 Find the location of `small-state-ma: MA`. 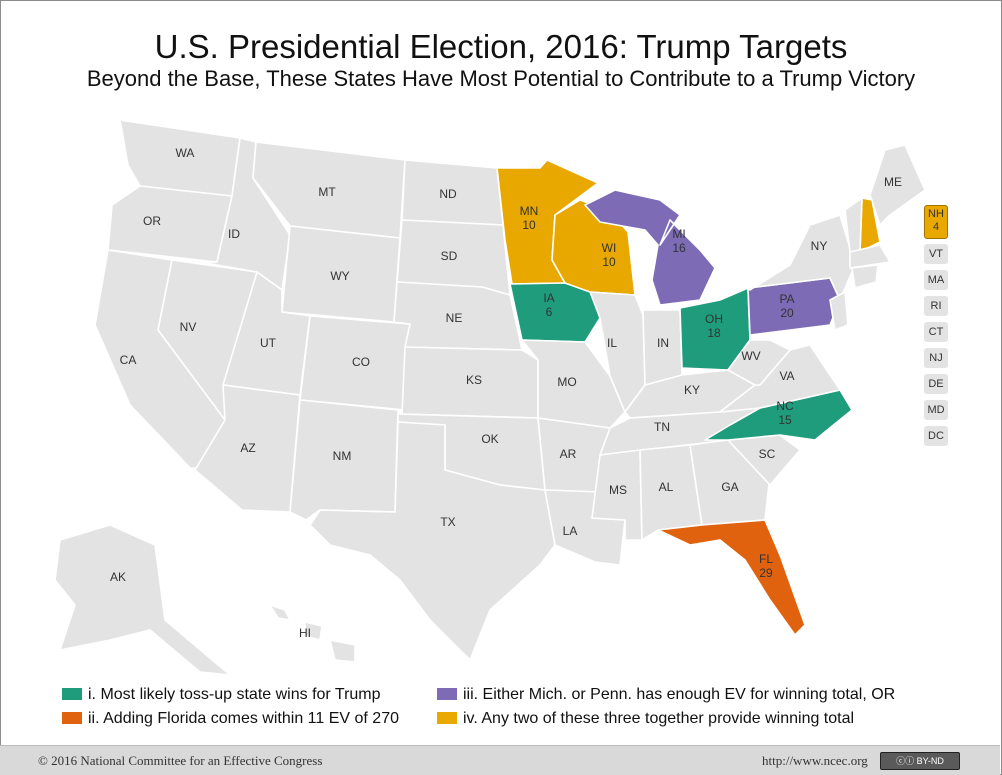

small-state-ma: MA is located at coordinates (936, 280).